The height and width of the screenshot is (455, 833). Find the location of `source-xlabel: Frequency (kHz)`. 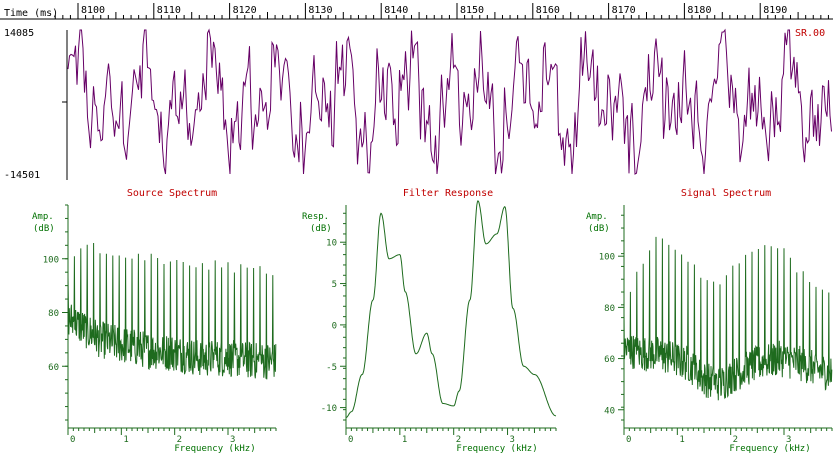

source-xlabel: Frequency (kHz) is located at coordinates (214, 449).